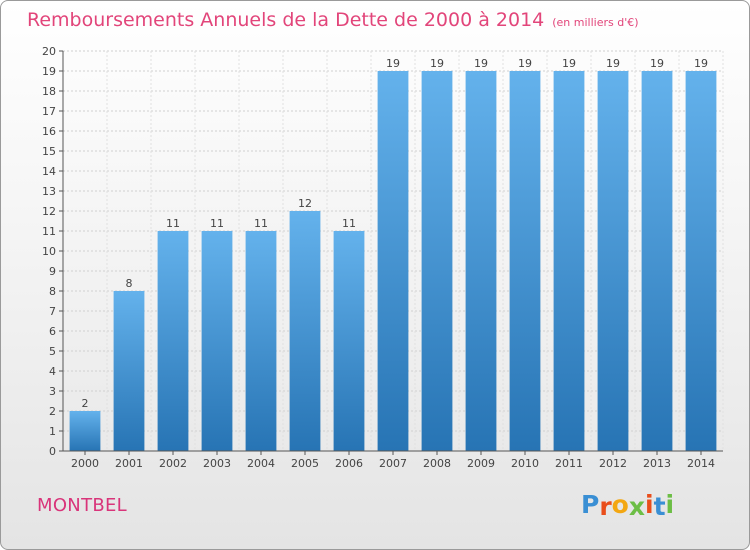  I want to click on x-tick-label-2004: 2004, so click(261, 463).